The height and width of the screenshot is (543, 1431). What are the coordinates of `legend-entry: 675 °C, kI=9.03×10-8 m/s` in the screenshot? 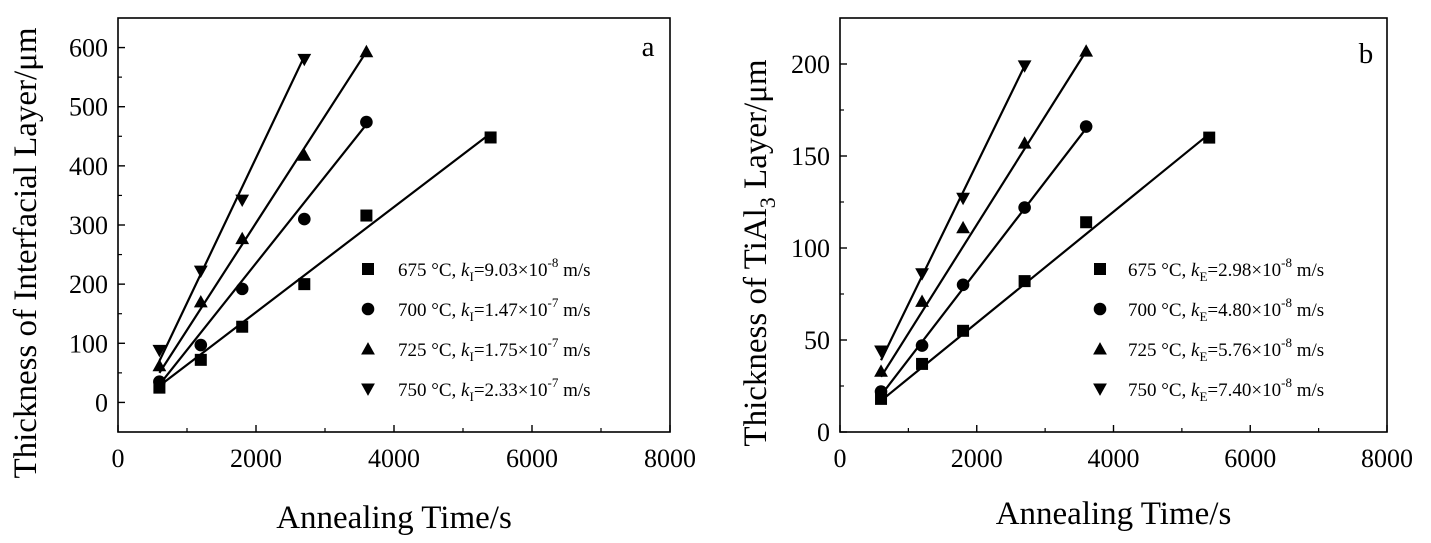 It's located at (494, 269).